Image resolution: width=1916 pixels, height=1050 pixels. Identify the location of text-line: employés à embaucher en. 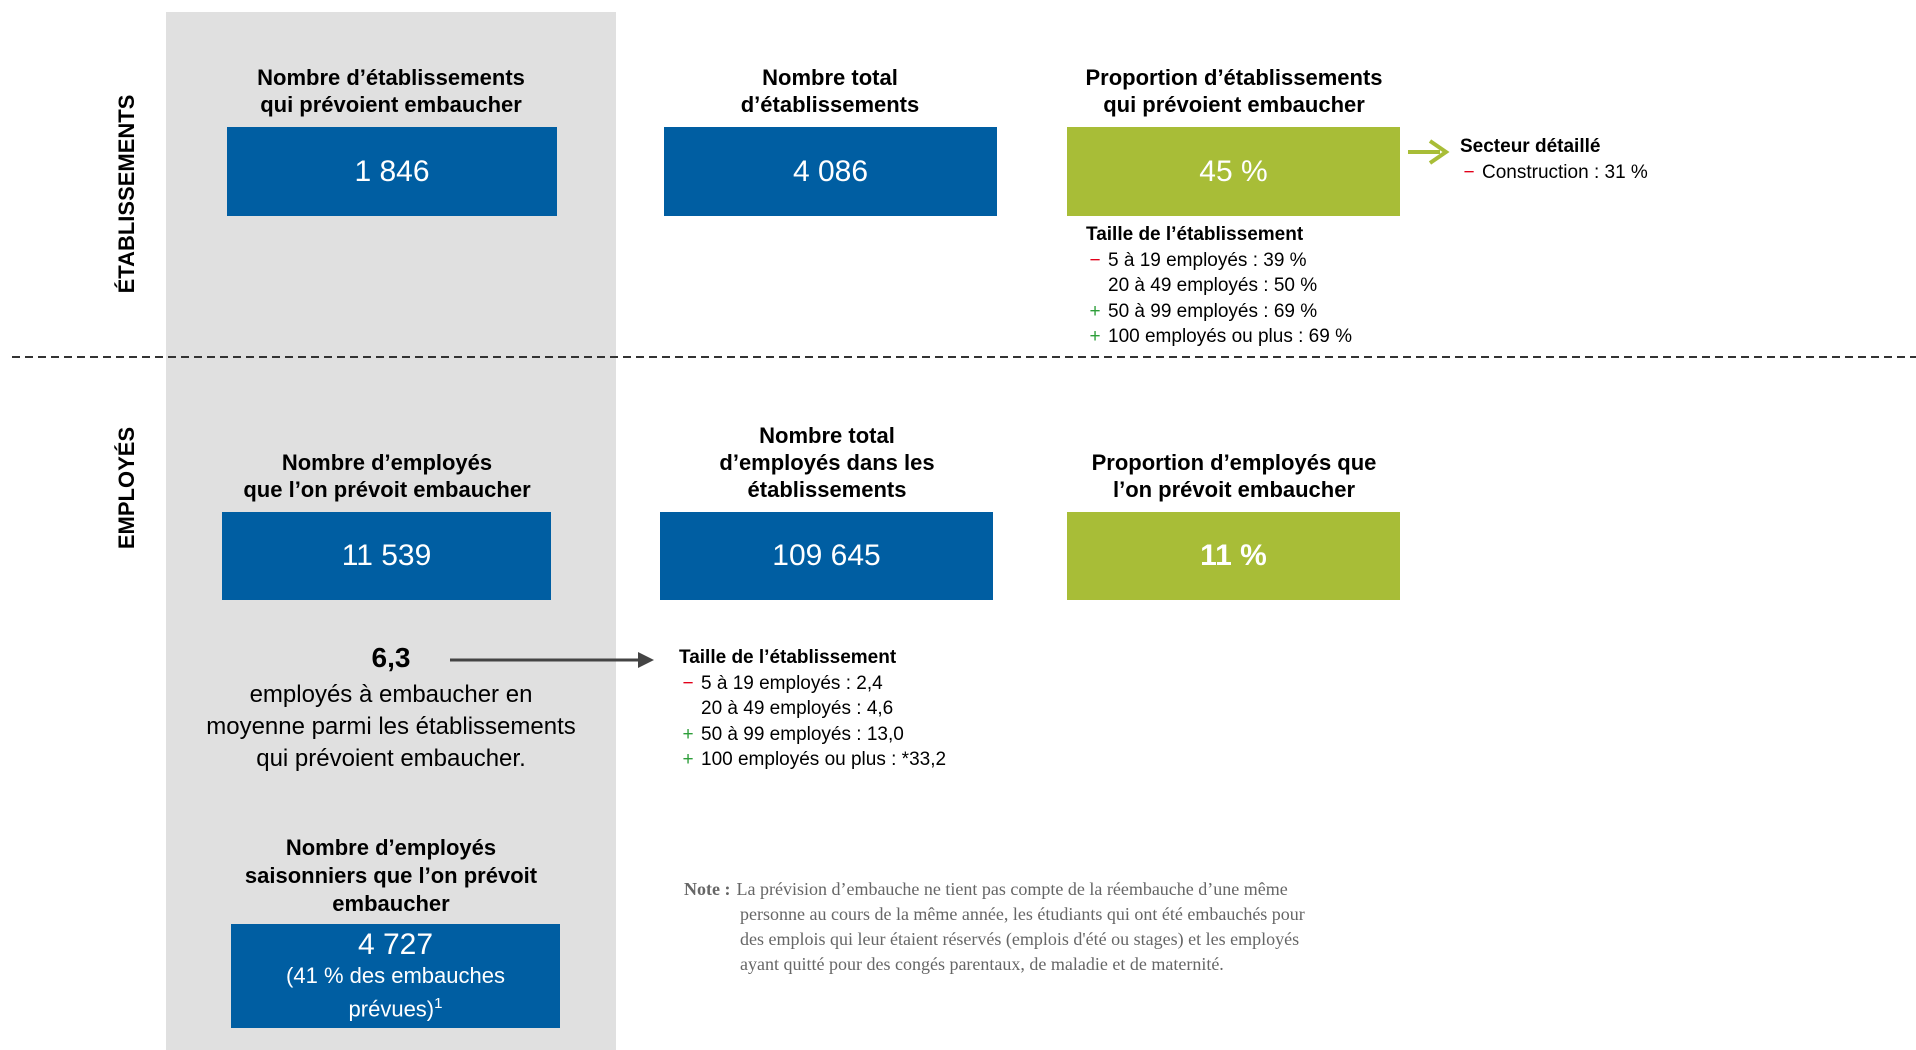
(391, 694).